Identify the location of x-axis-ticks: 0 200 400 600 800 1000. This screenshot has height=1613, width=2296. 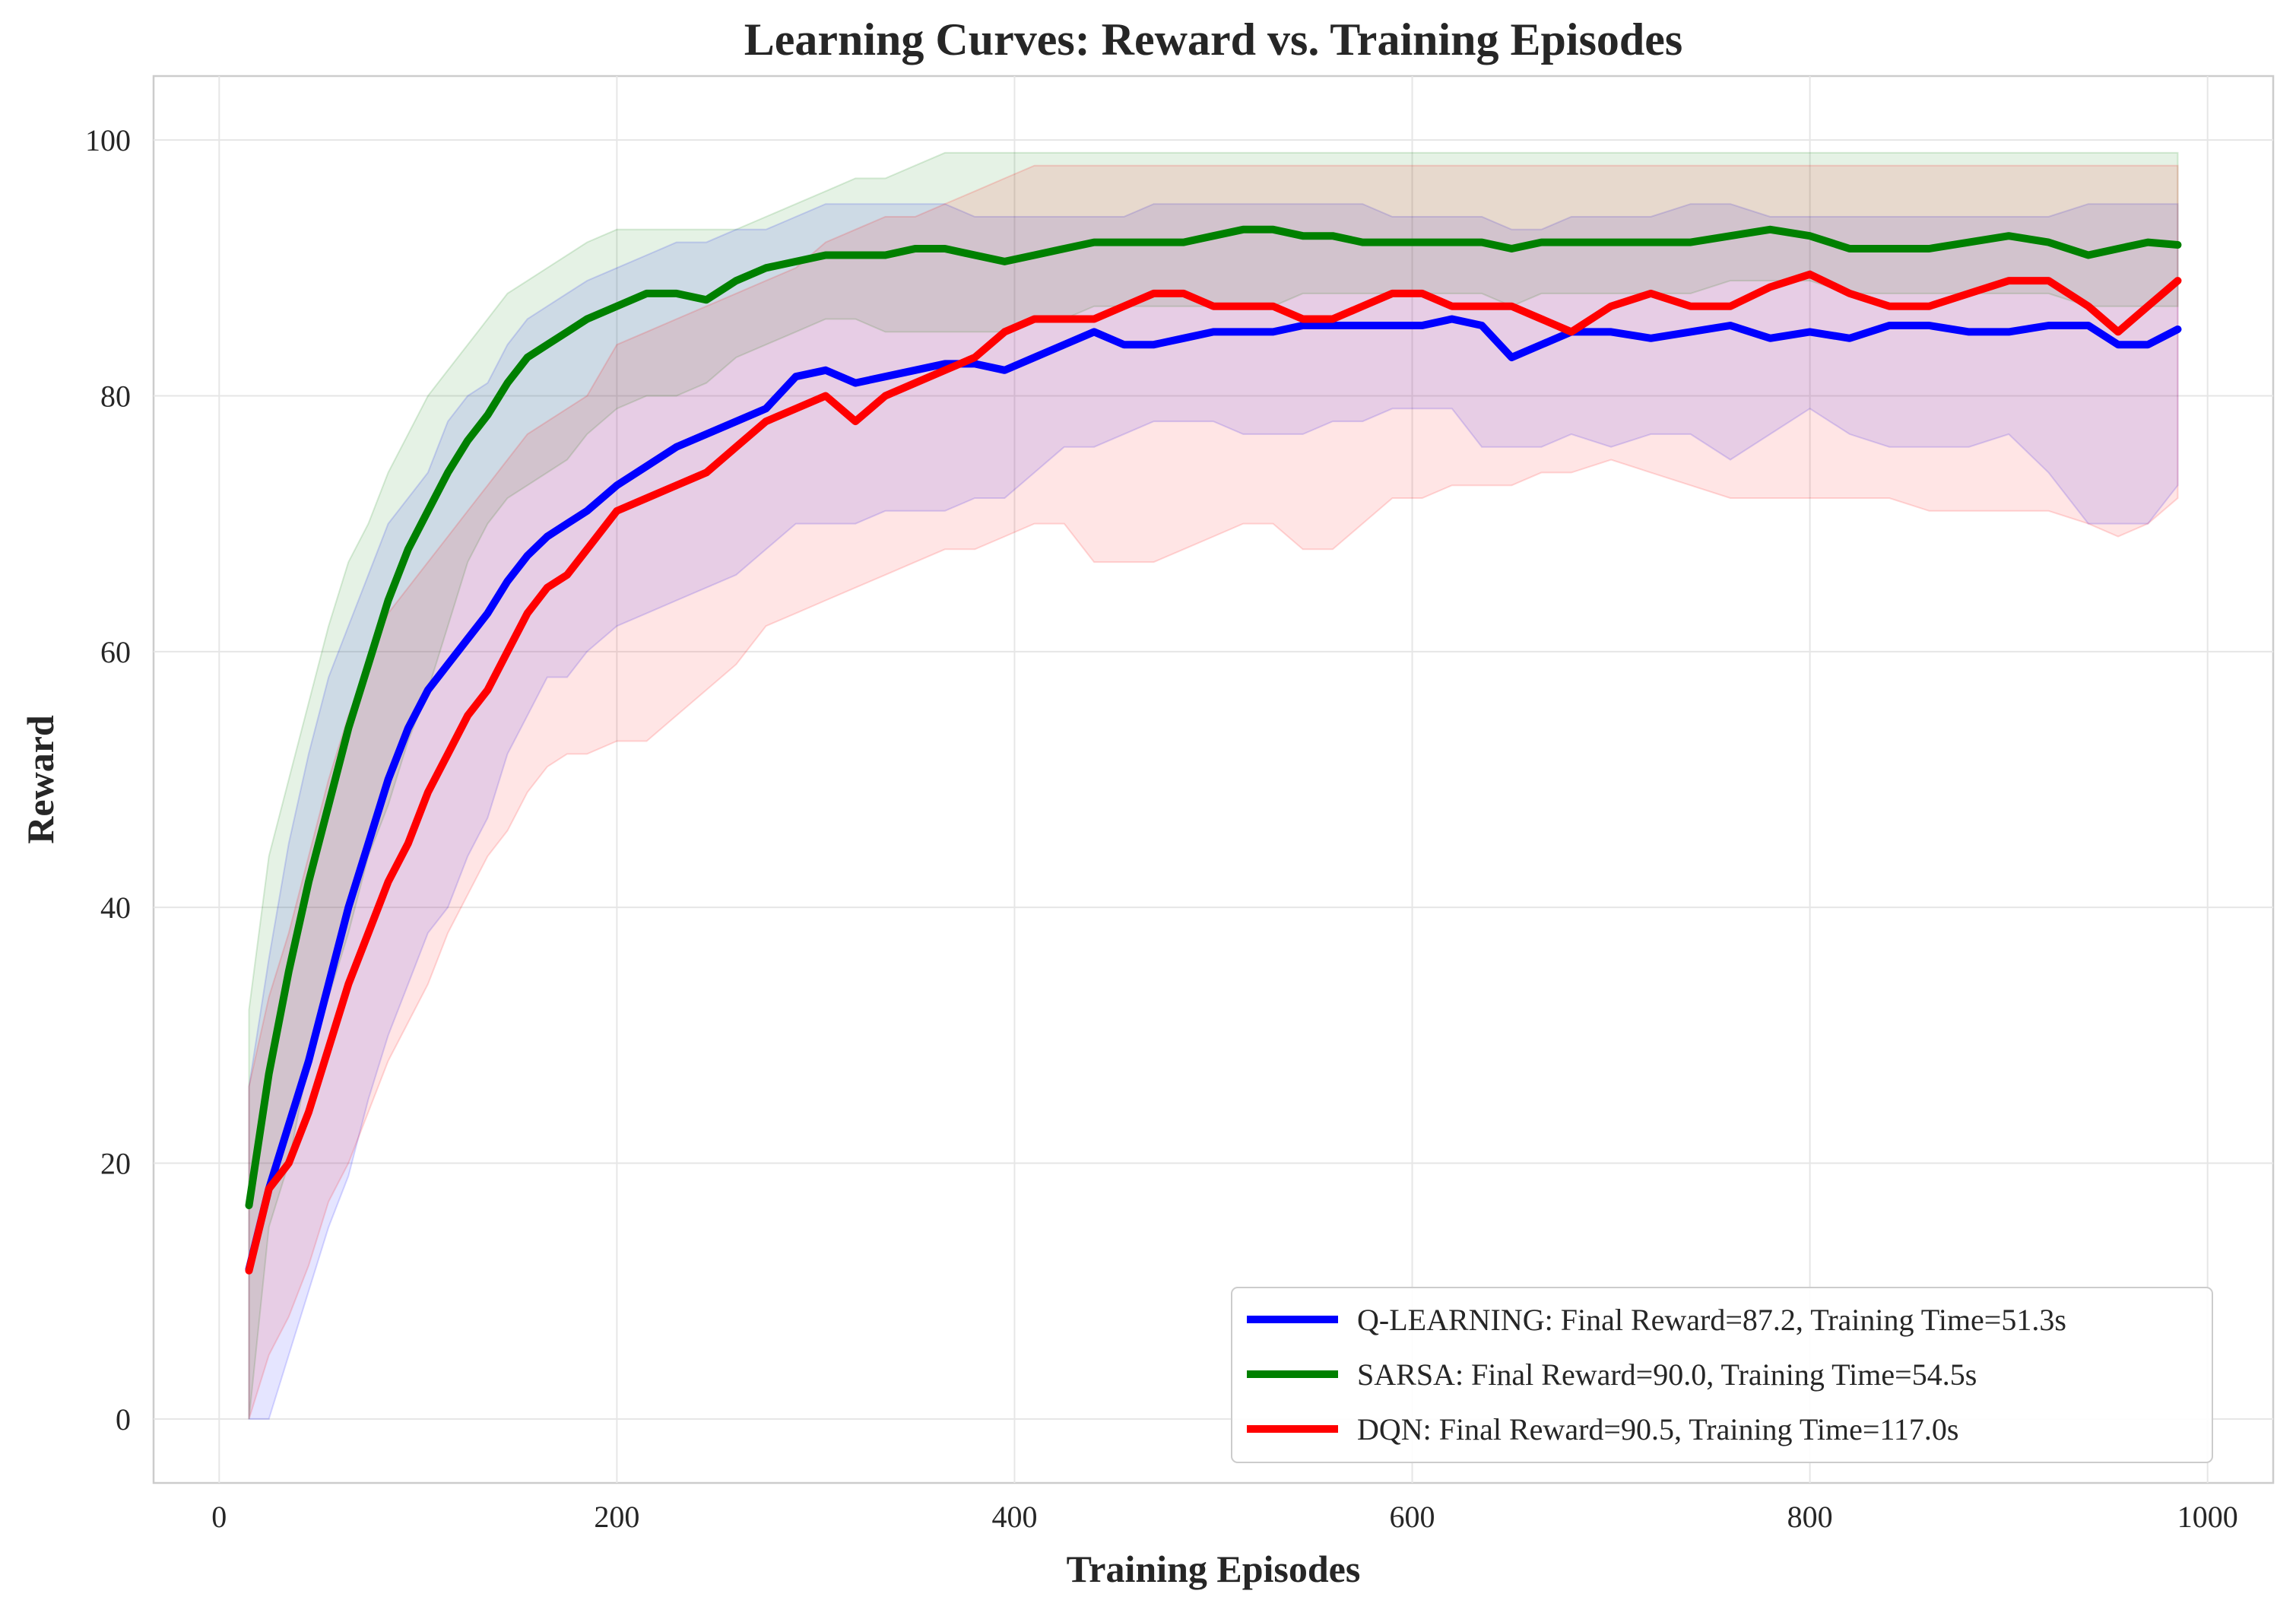
(1224, 1517).